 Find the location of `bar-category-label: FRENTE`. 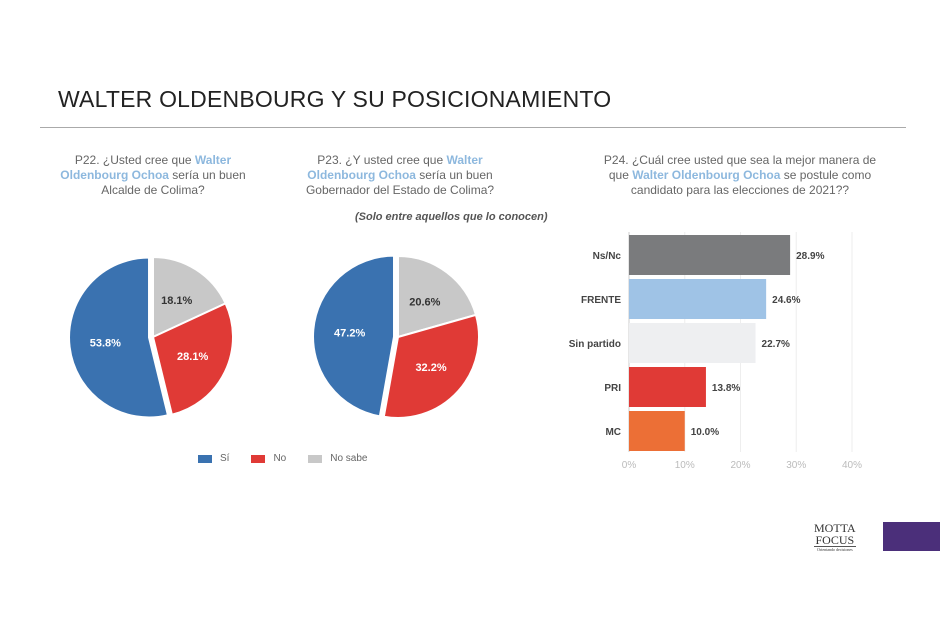

bar-category-label: FRENTE is located at coordinates (601, 300).